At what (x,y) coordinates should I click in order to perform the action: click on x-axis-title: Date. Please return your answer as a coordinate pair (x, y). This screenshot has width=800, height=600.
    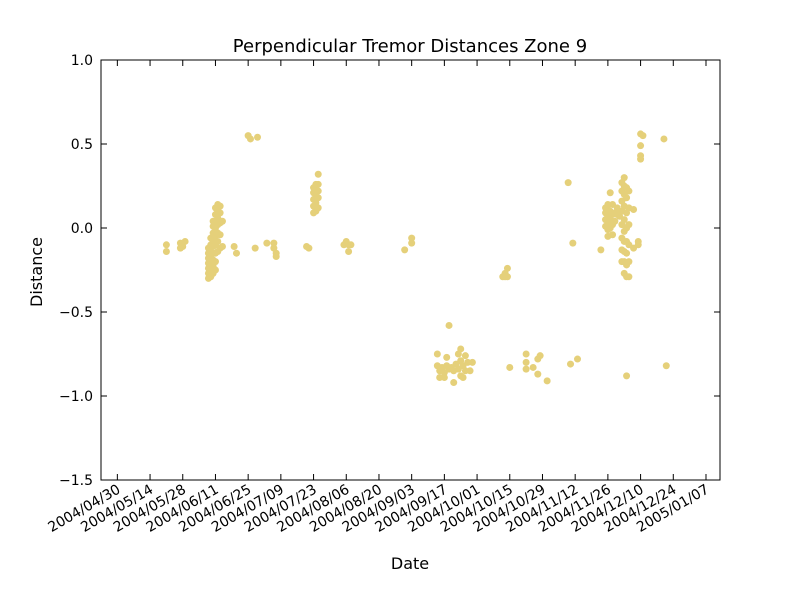
    Looking at the image, I should click on (410, 563).